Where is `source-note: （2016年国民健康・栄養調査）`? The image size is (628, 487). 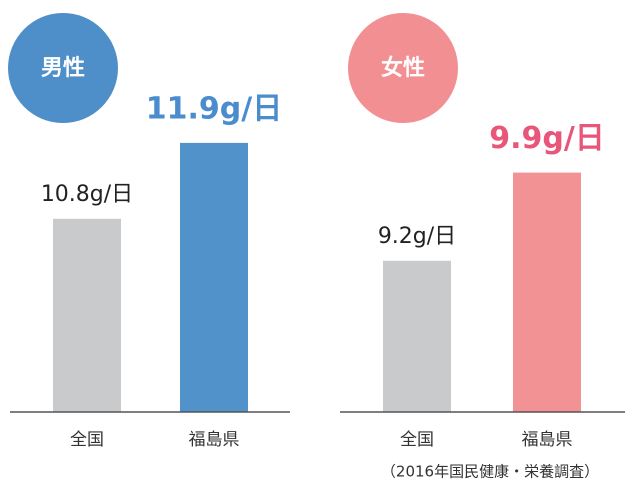
source-note: （2016年国民健康・栄養調査） is located at coordinates (490, 472).